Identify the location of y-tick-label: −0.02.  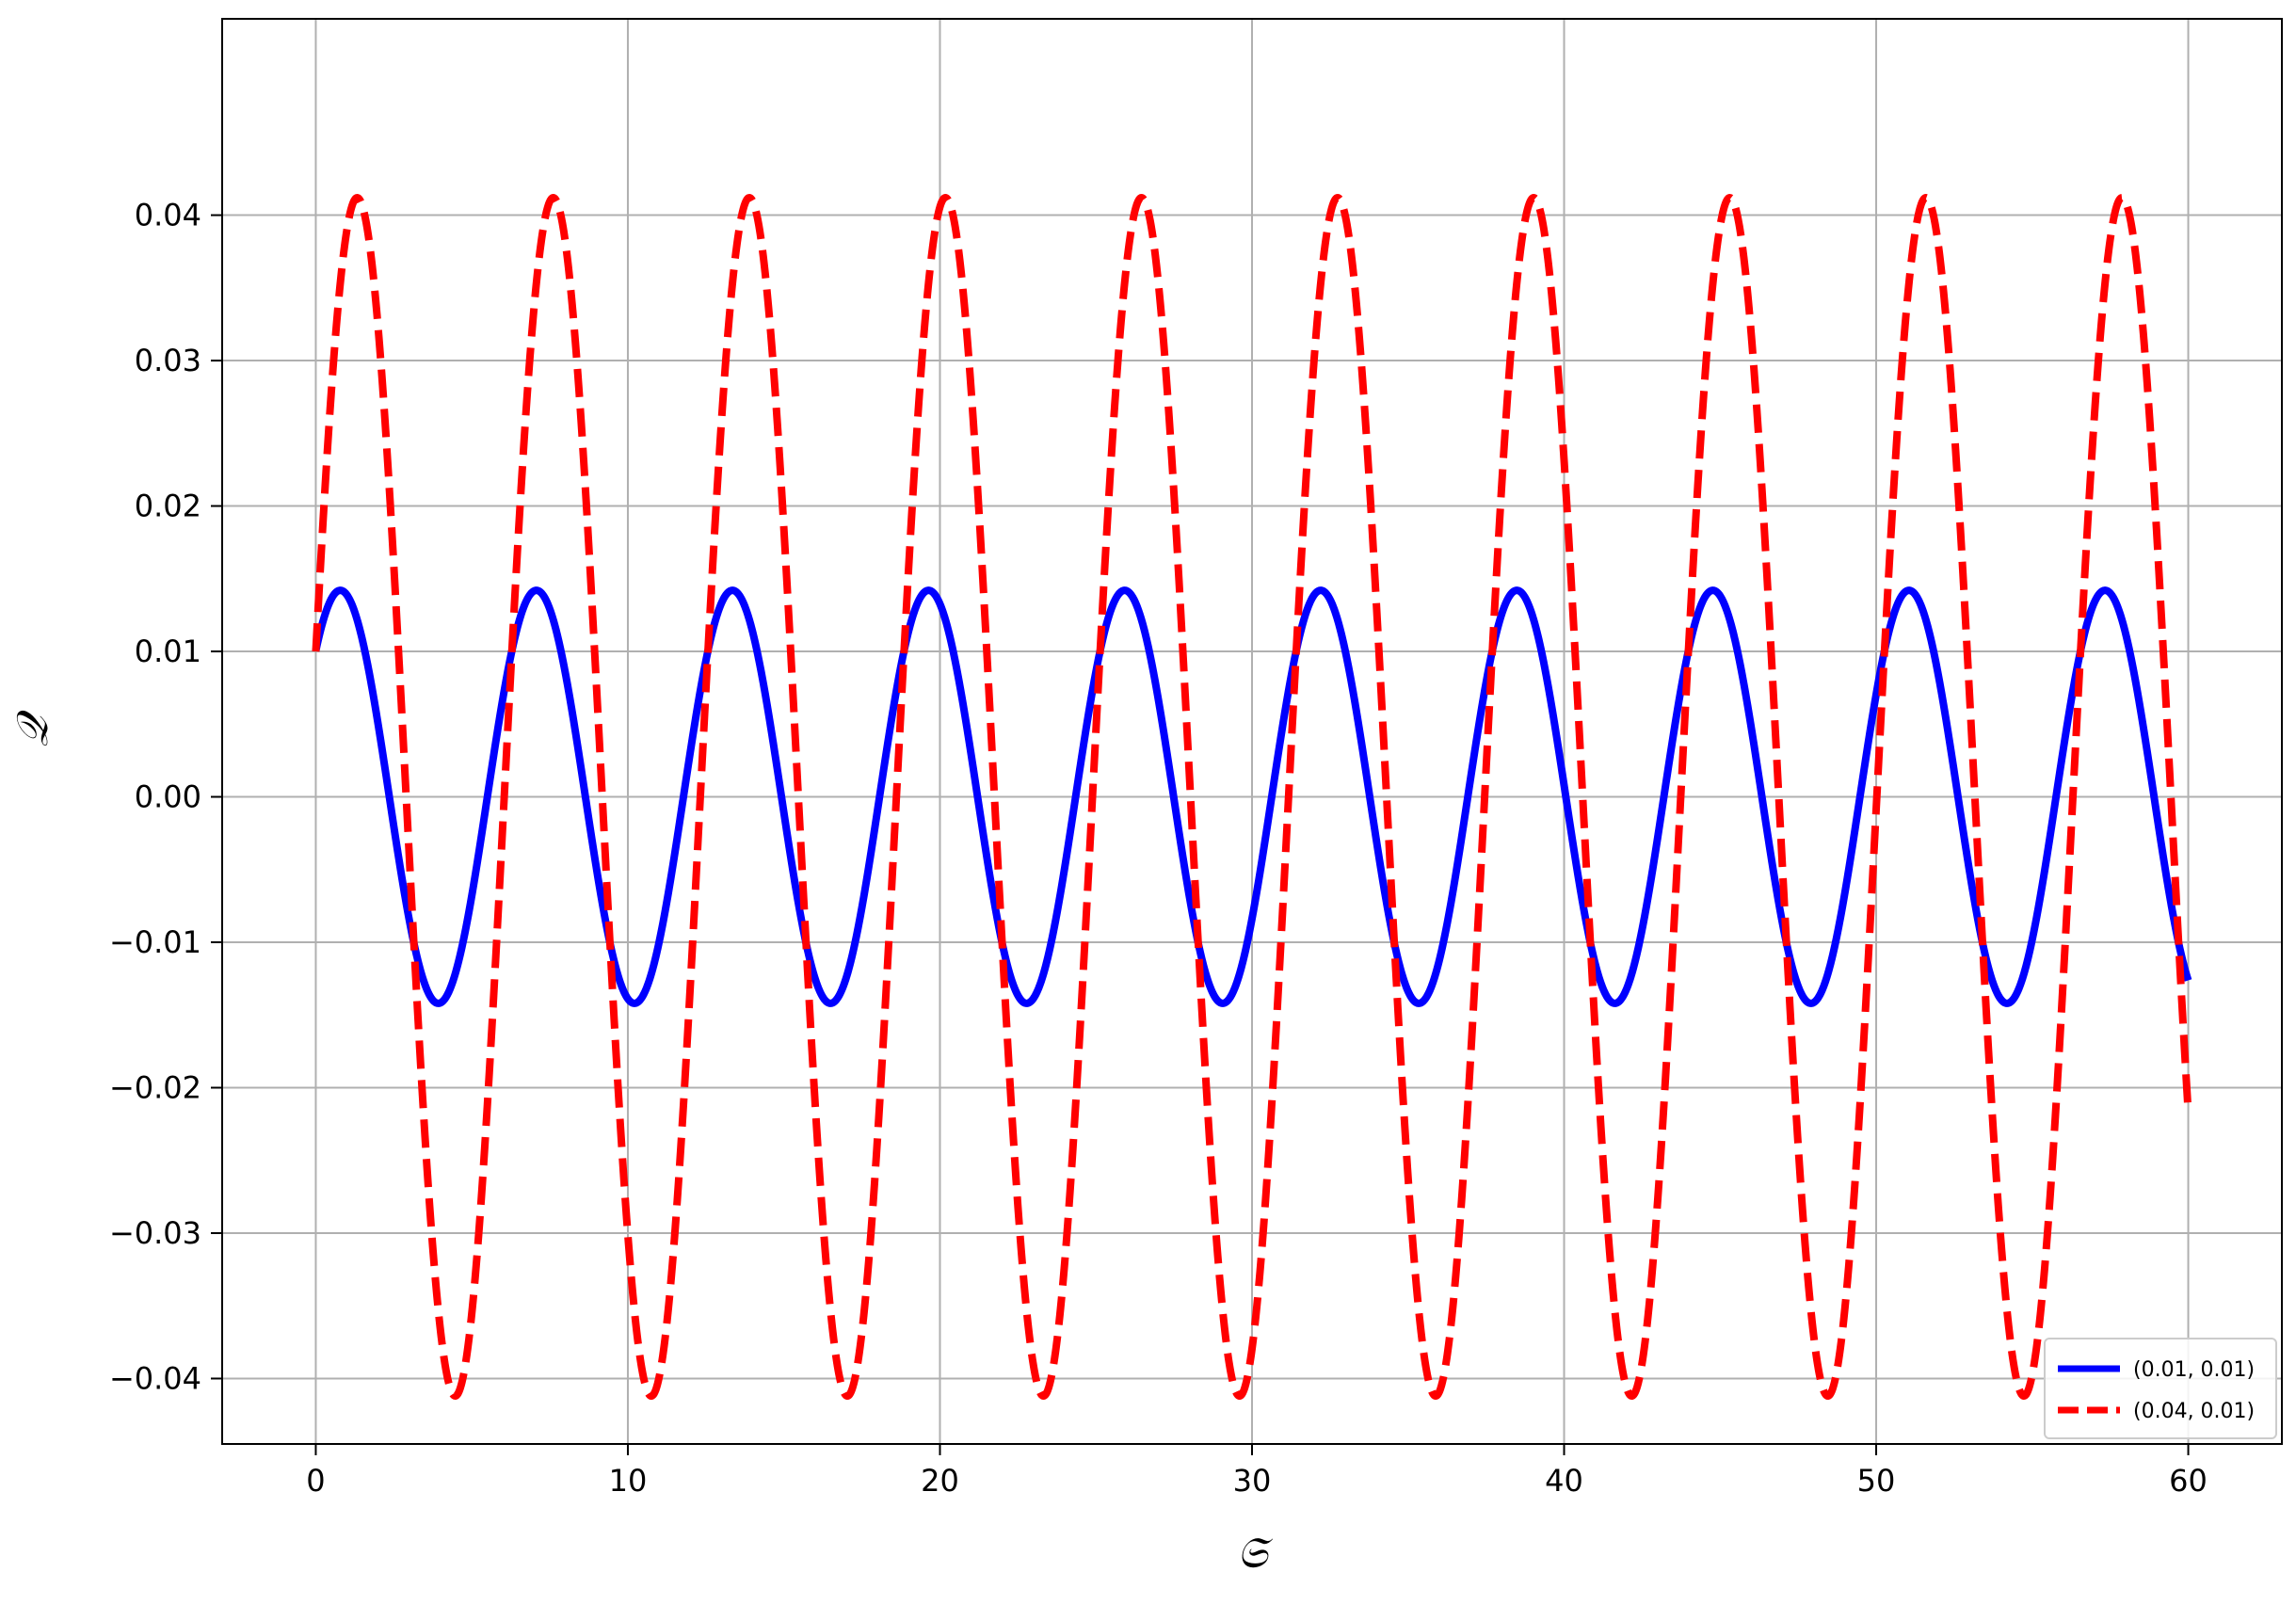
(155, 1088).